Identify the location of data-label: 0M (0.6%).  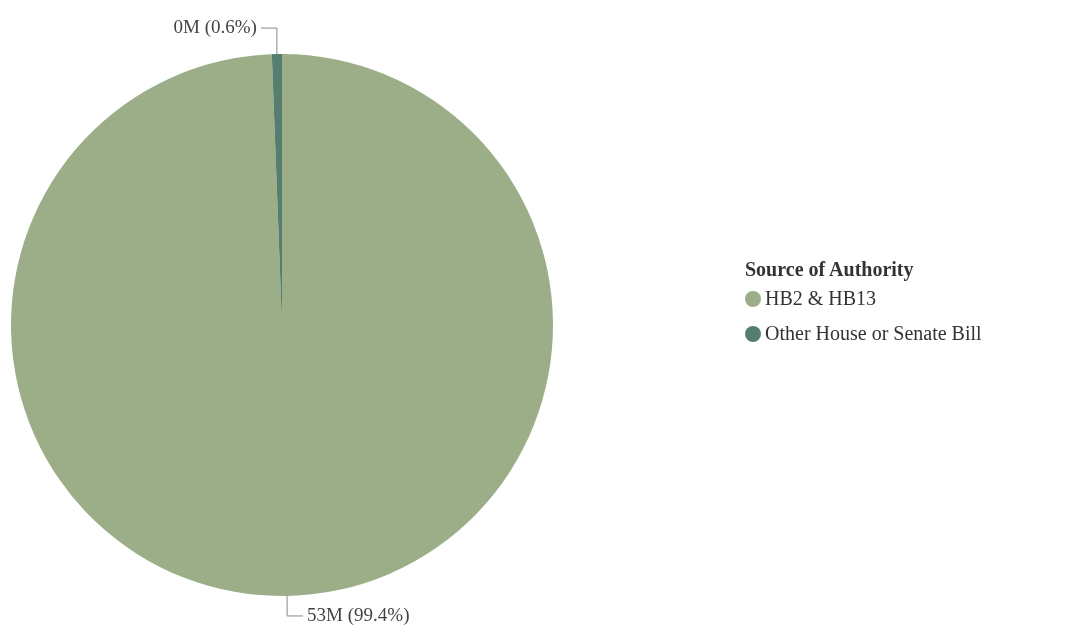
(215, 27).